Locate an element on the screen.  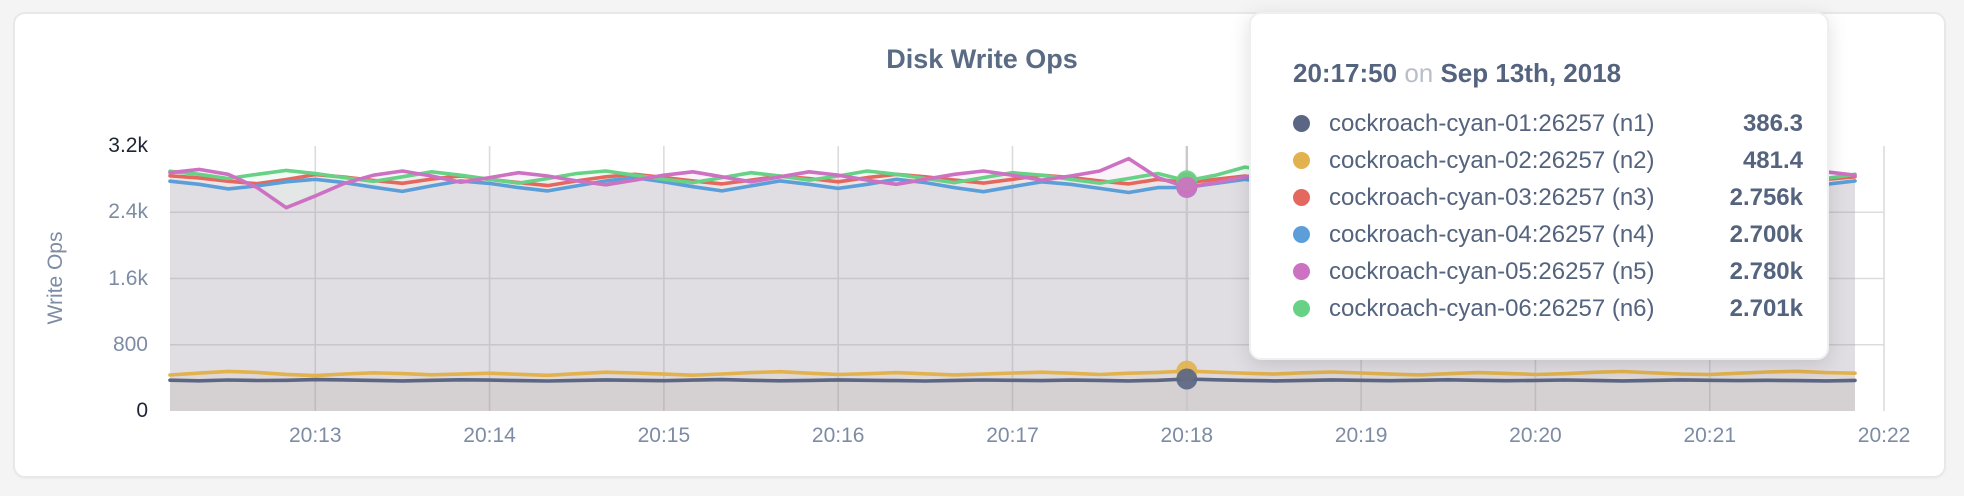
x-tick-2021: 20:21 is located at coordinates (1710, 435).